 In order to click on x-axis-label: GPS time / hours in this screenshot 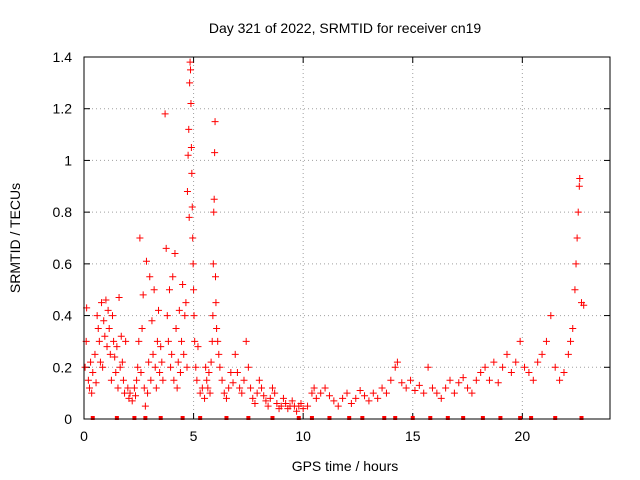, I will do `click(345, 466)`.